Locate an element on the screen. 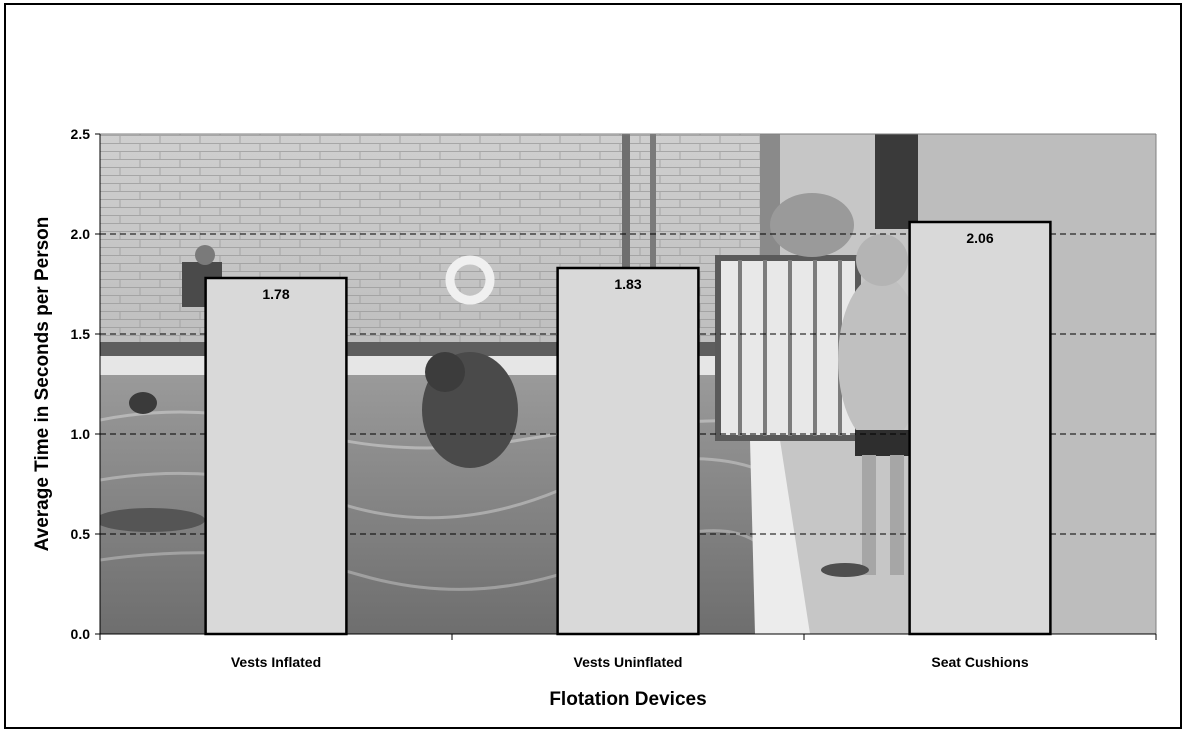  bar-data-label: 2.06 is located at coordinates (979, 238).